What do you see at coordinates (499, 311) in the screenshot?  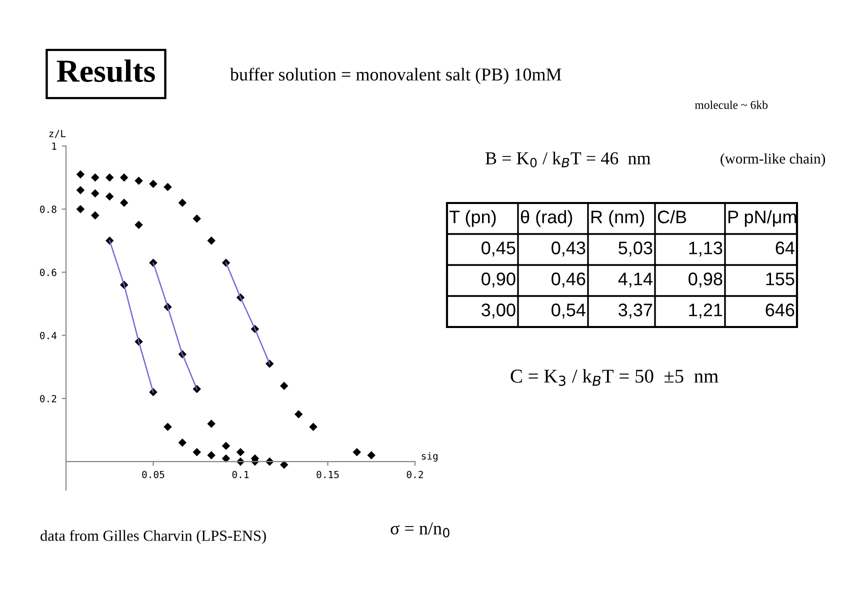 I see `text: 3,00` at bounding box center [499, 311].